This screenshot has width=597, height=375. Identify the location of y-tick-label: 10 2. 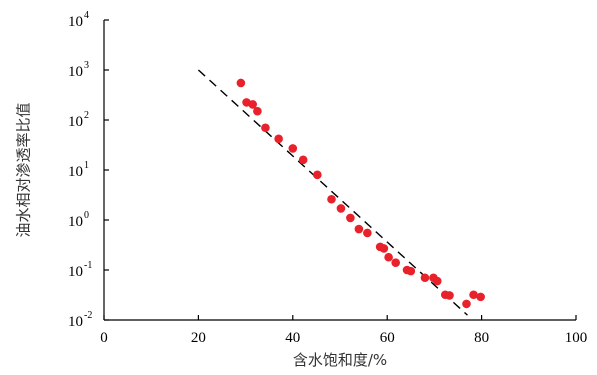
(78, 120).